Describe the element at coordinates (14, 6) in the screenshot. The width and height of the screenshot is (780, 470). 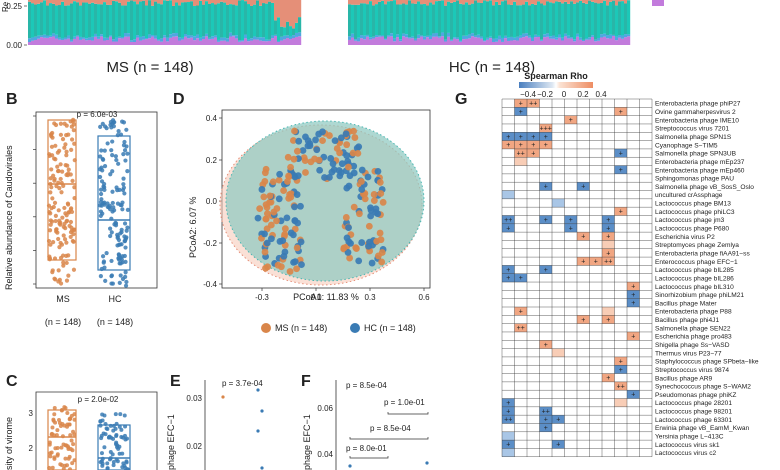
I see `panel-a-tick-025: 0.25` at that location.